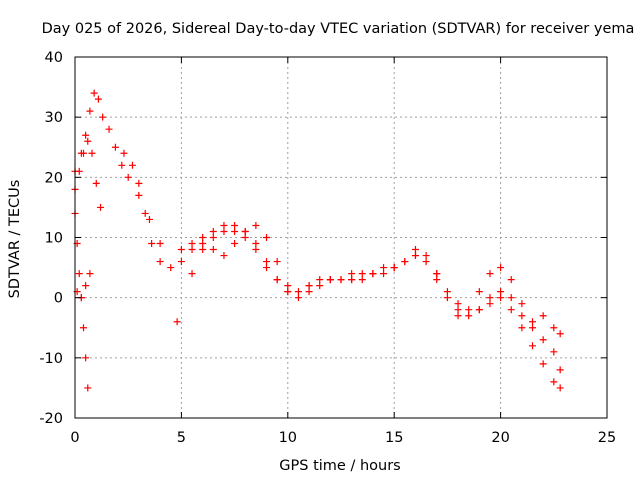 Image resolution: width=640 pixels, height=480 pixels. What do you see at coordinates (288, 438) in the screenshot?
I see `x-tick-label: 10` at bounding box center [288, 438].